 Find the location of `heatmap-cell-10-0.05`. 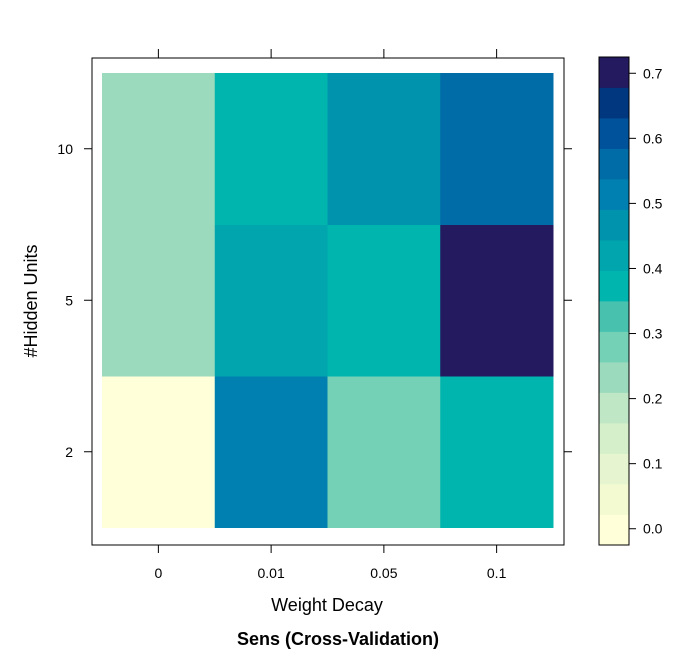

heatmap-cell-10-0.05 is located at coordinates (384, 149).